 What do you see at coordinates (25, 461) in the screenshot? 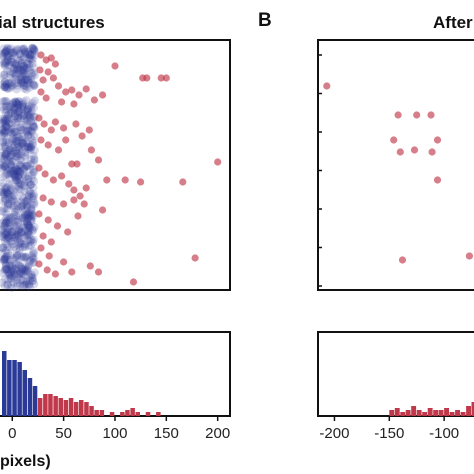
I see `panel-a-x-axis-label: pixels)` at bounding box center [25, 461].